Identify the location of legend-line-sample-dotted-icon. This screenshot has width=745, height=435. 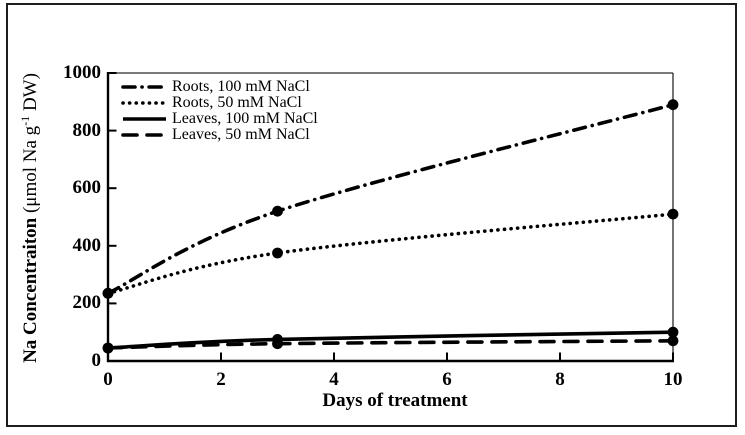
(144, 103).